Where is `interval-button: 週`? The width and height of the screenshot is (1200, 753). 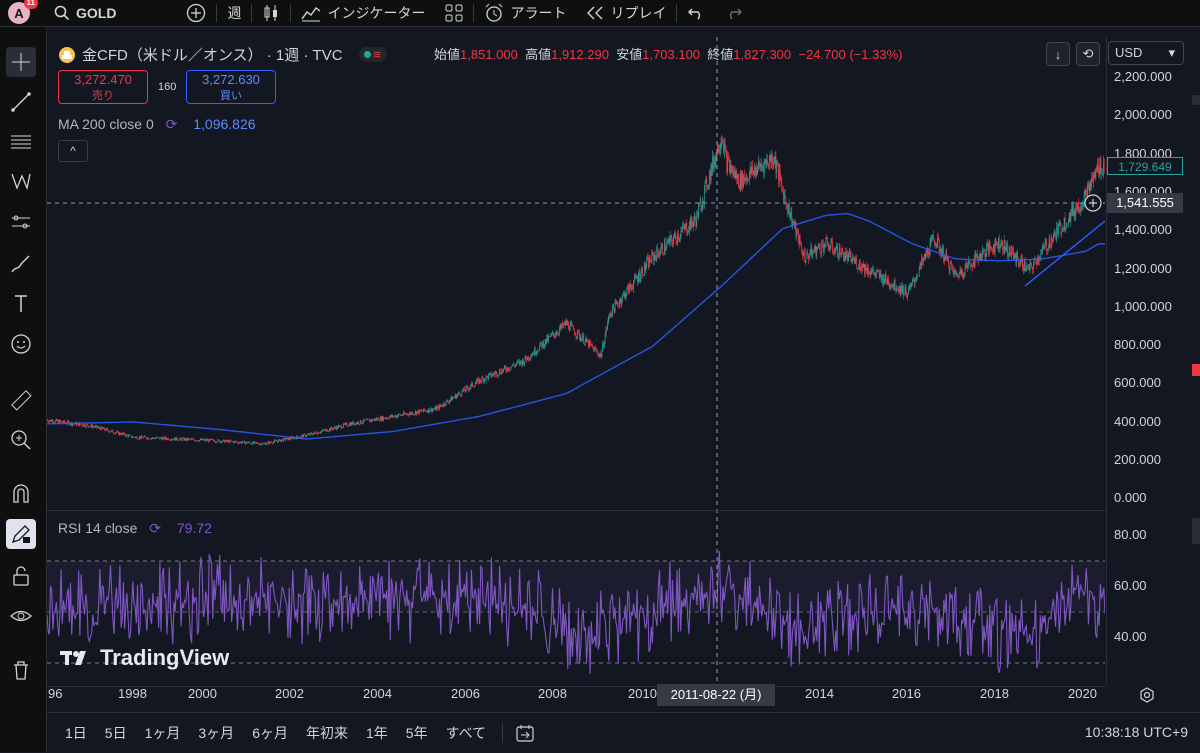 interval-button: 週 is located at coordinates (234, 13).